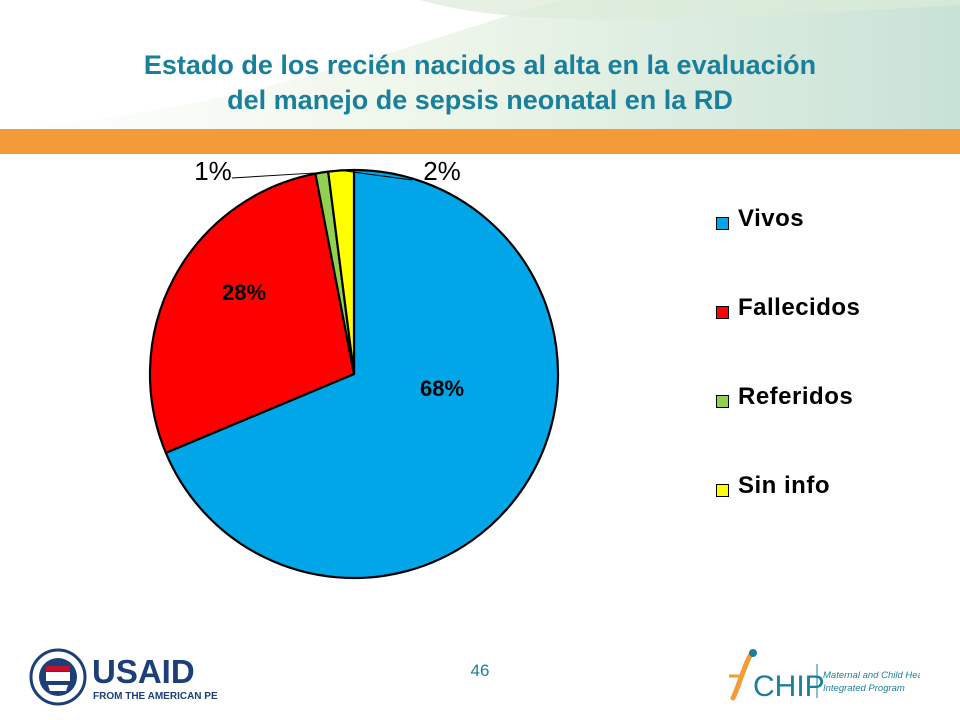 Image resolution: width=960 pixels, height=720 pixels. Describe the element at coordinates (771, 218) in the screenshot. I see `legend-label-vivos: Vivos` at that location.